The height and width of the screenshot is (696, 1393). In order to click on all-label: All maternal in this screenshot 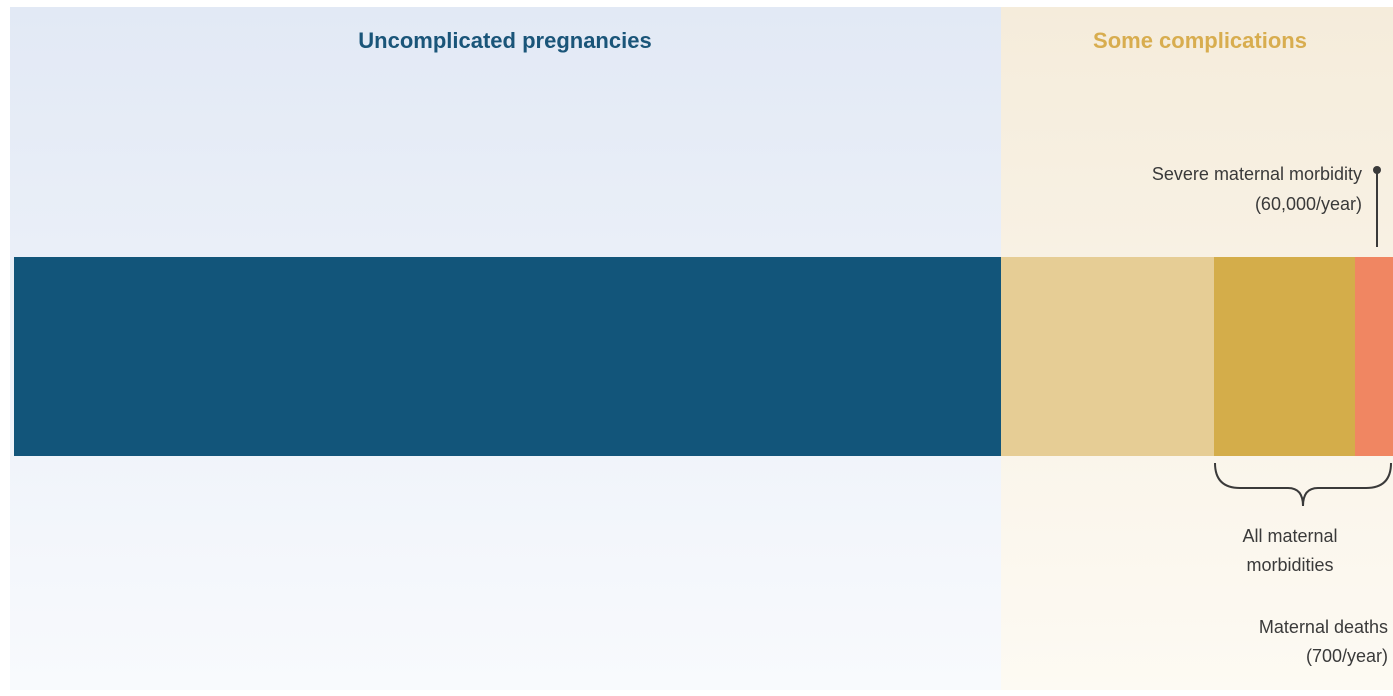, I will do `click(1289, 536)`.